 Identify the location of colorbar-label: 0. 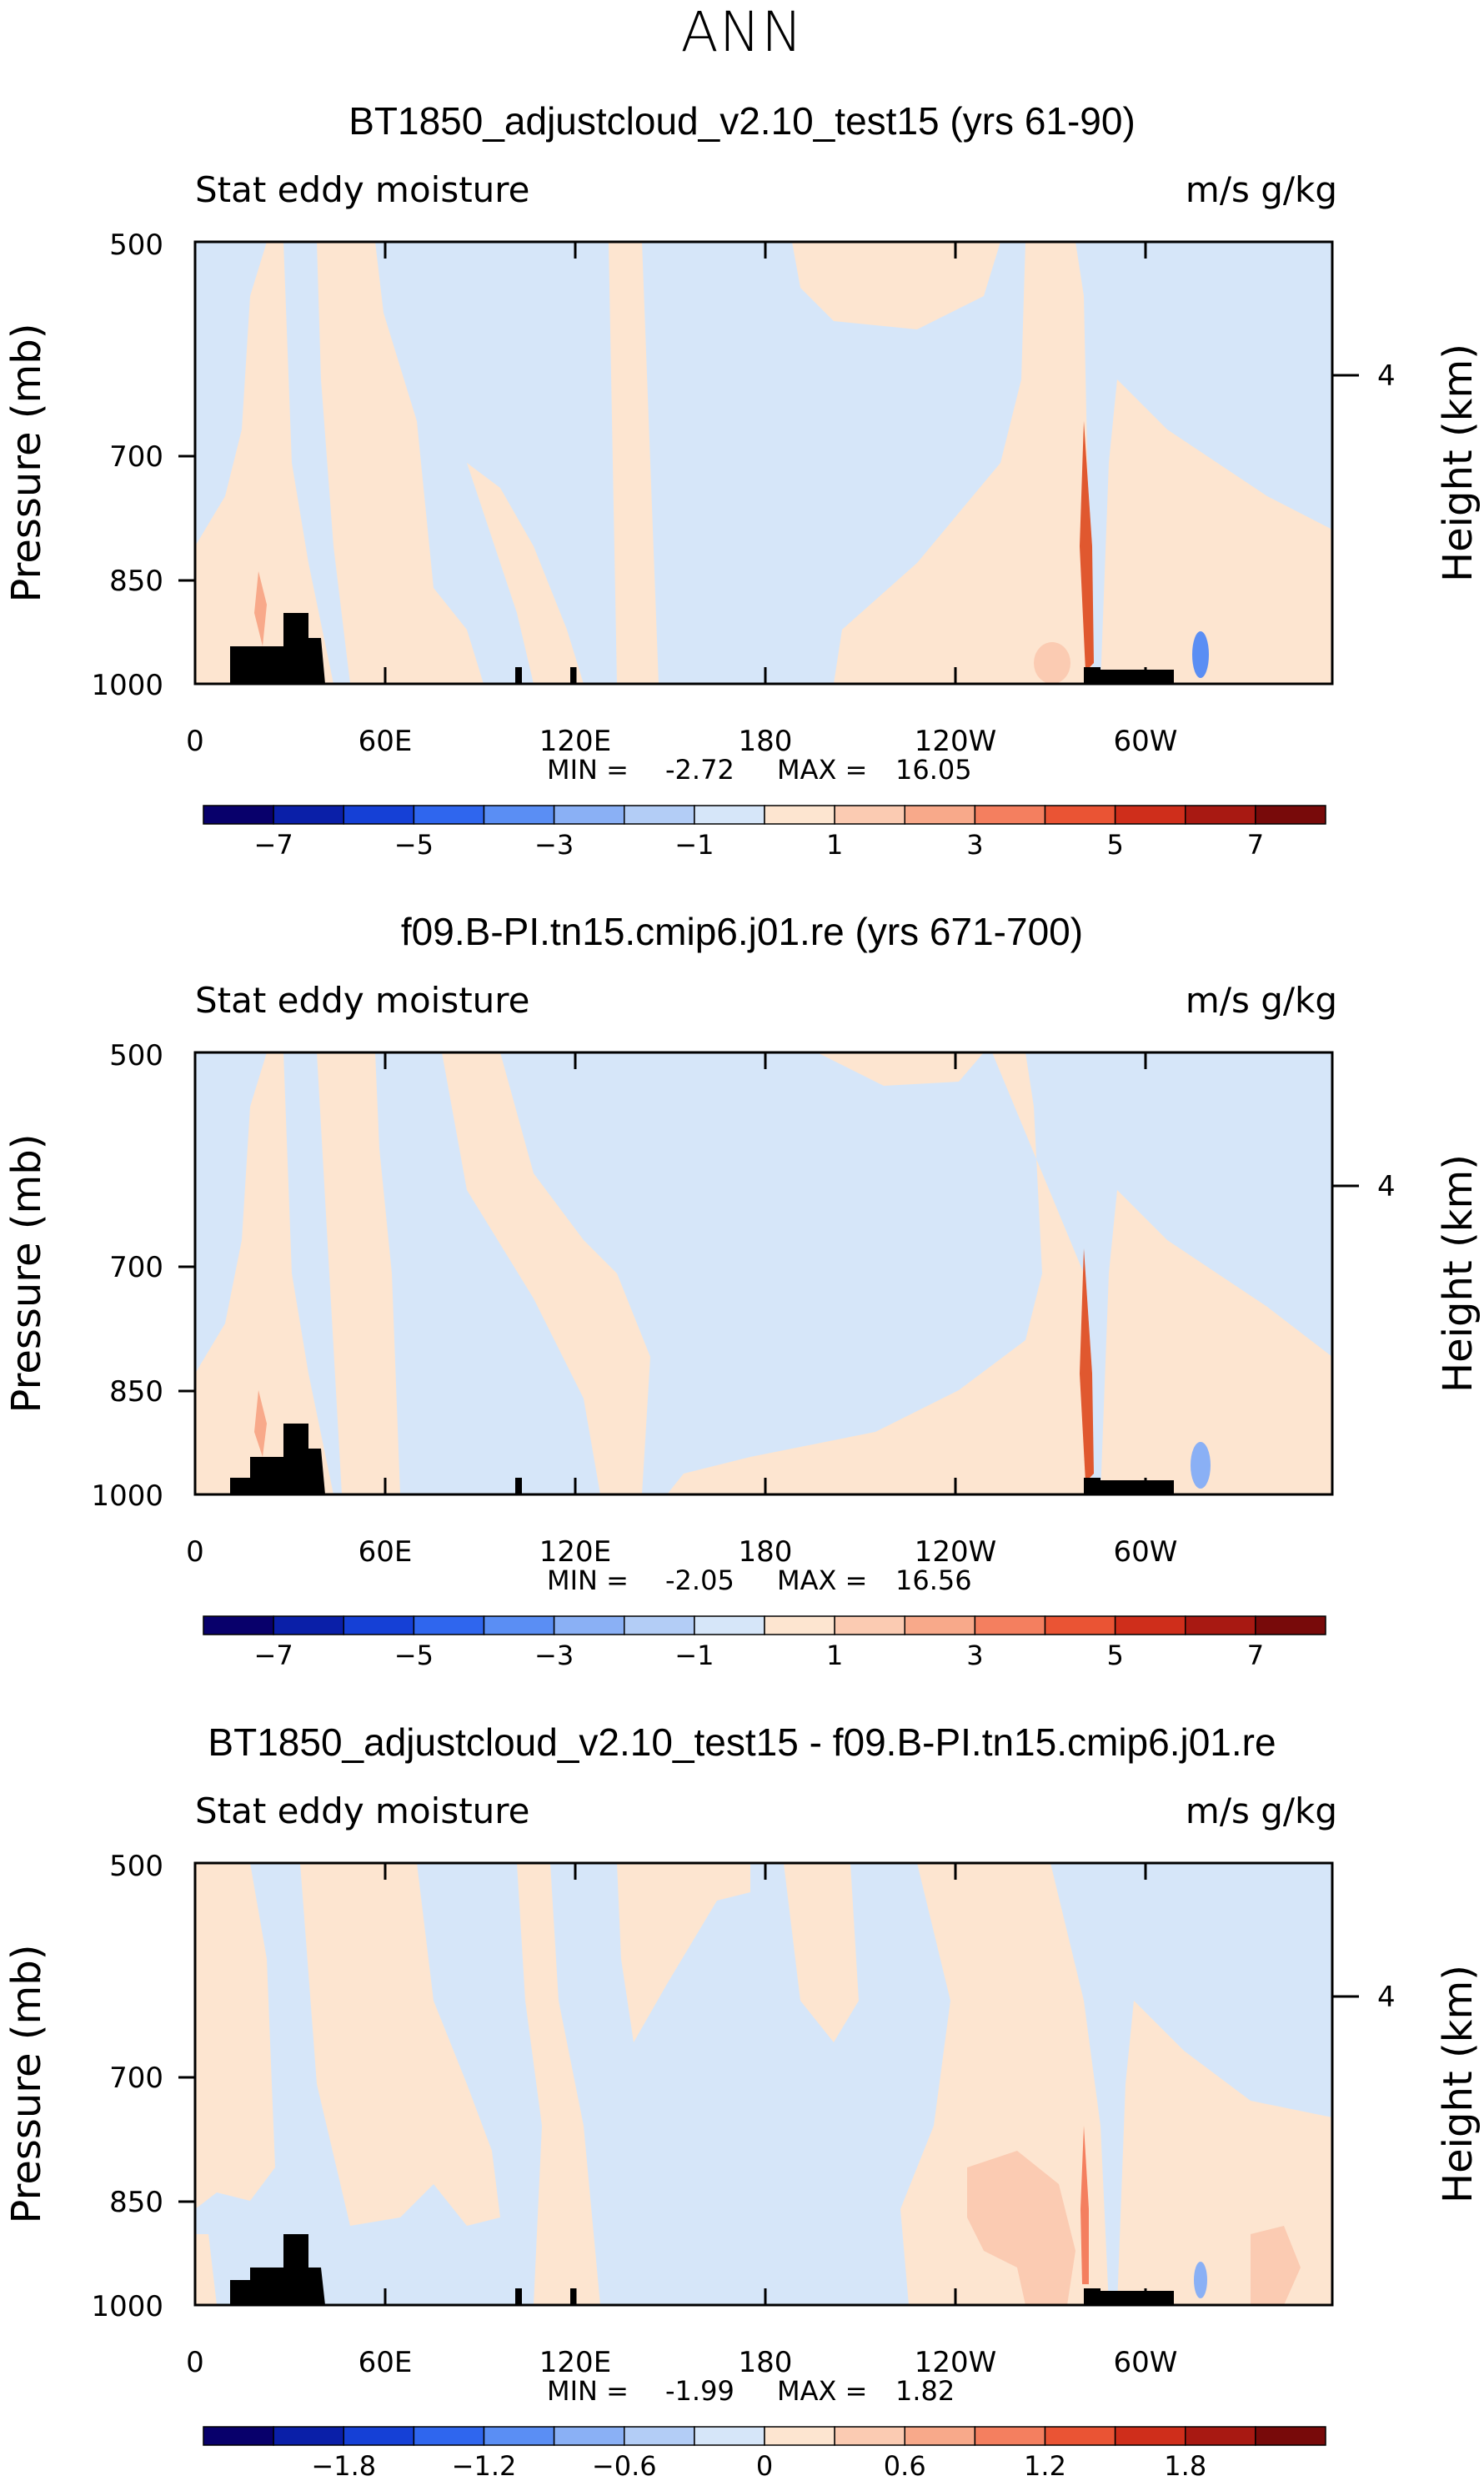
(764, 2465).